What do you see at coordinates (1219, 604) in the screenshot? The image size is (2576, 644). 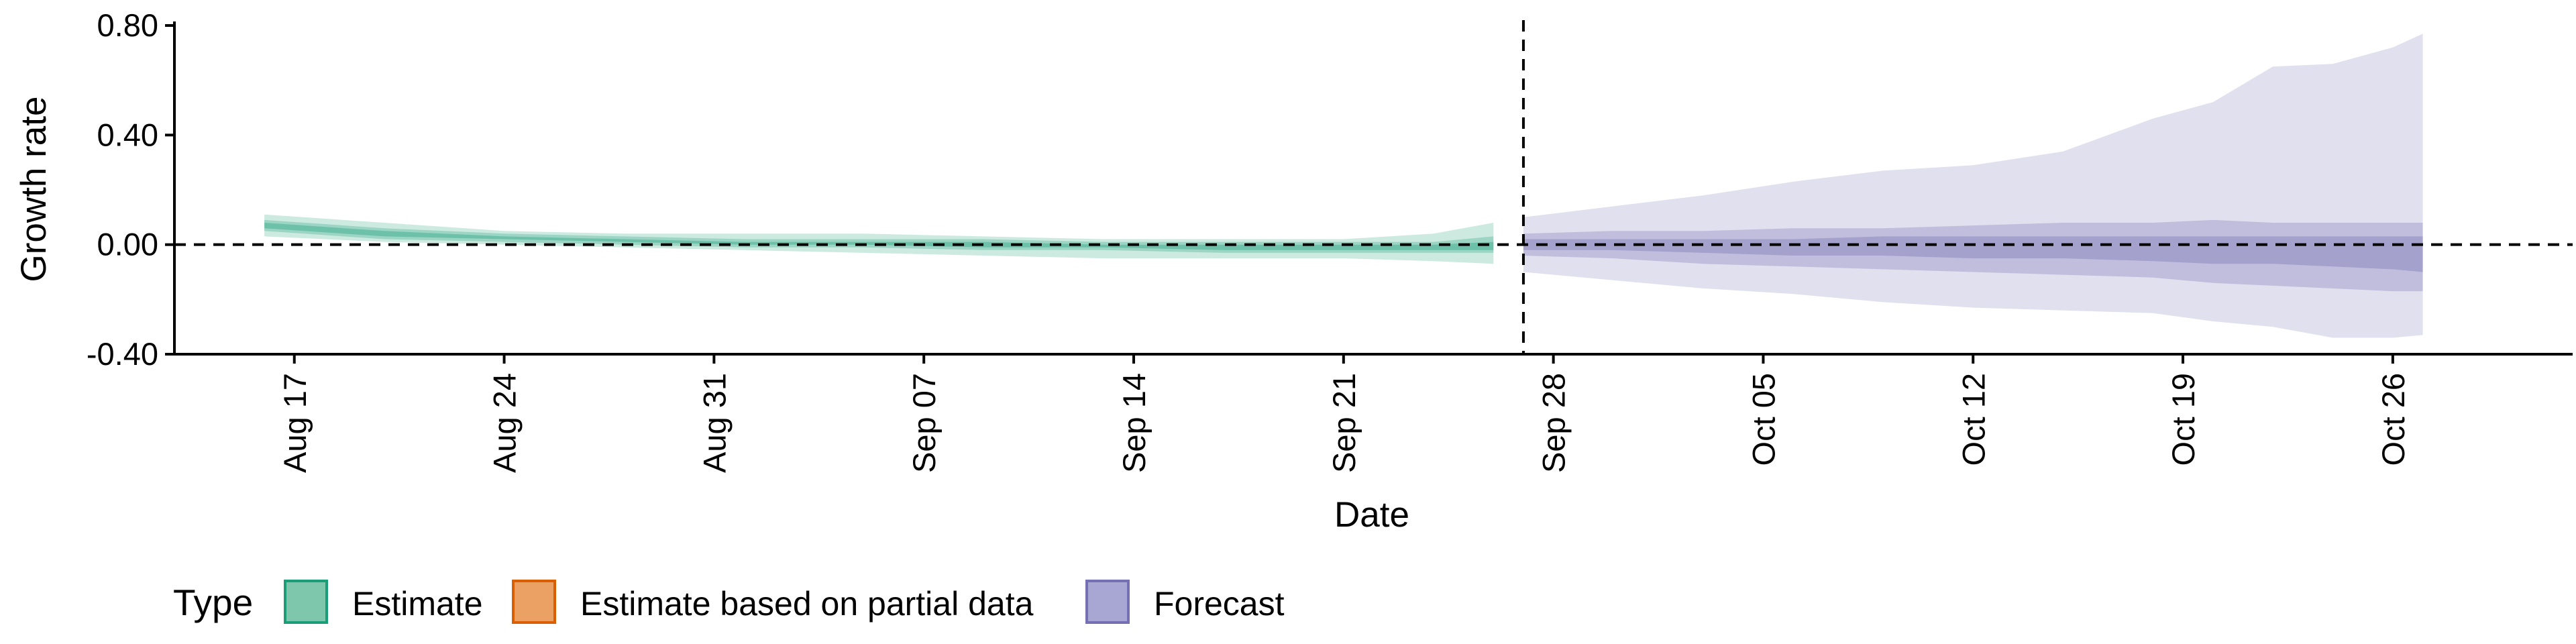 I see `legend-label: Forecast` at bounding box center [1219, 604].